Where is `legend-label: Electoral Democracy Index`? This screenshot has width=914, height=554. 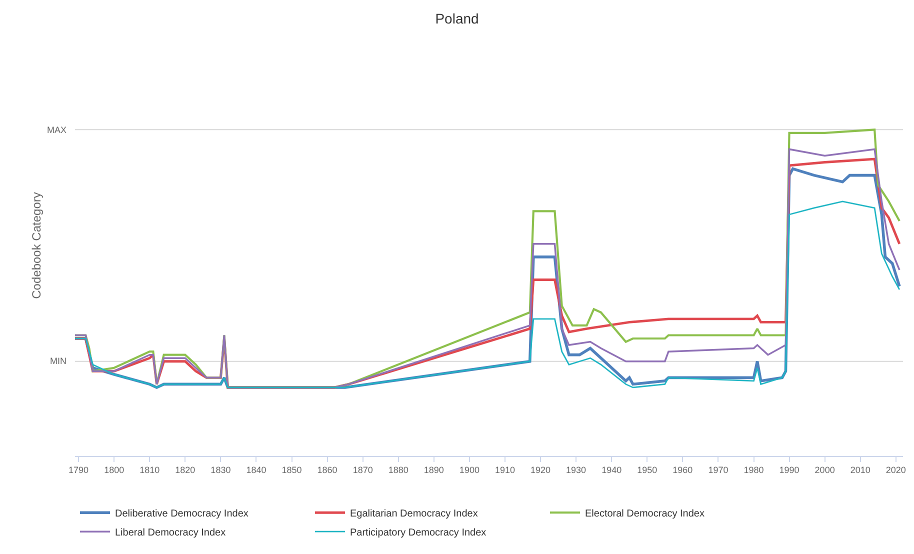 legend-label: Electoral Democracy Index is located at coordinates (644, 514).